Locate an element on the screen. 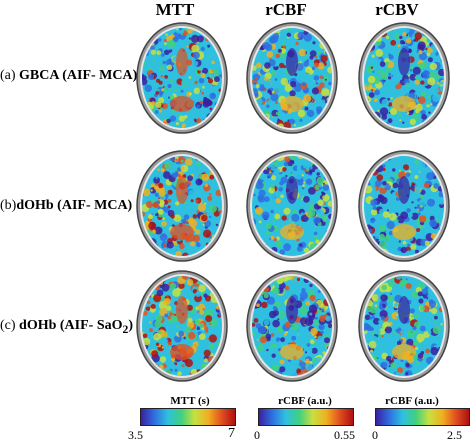 The height and width of the screenshot is (443, 474). brain-scan-r1-c2 is located at coordinates (292, 78).